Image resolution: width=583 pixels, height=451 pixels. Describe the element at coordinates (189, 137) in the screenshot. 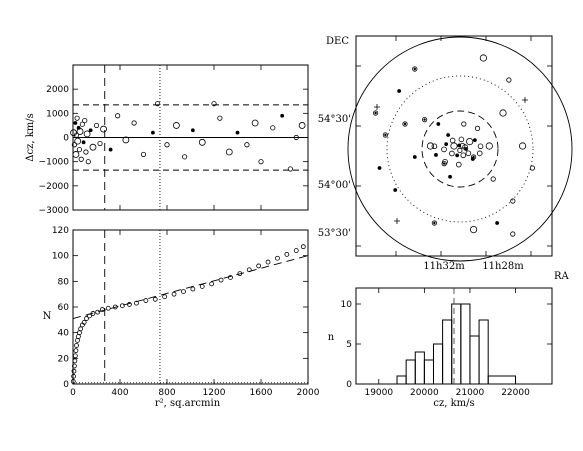

I see `velocity-panel` at that location.